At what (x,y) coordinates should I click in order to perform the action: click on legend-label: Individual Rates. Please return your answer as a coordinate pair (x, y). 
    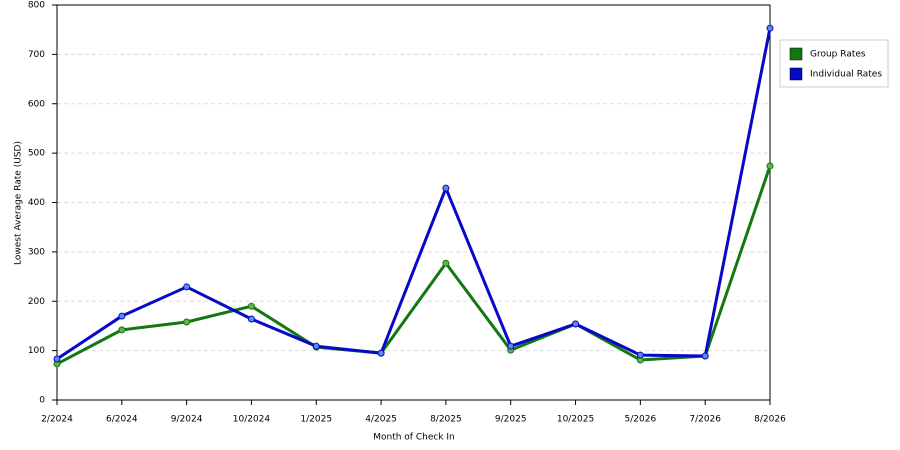
    Looking at the image, I should click on (846, 75).